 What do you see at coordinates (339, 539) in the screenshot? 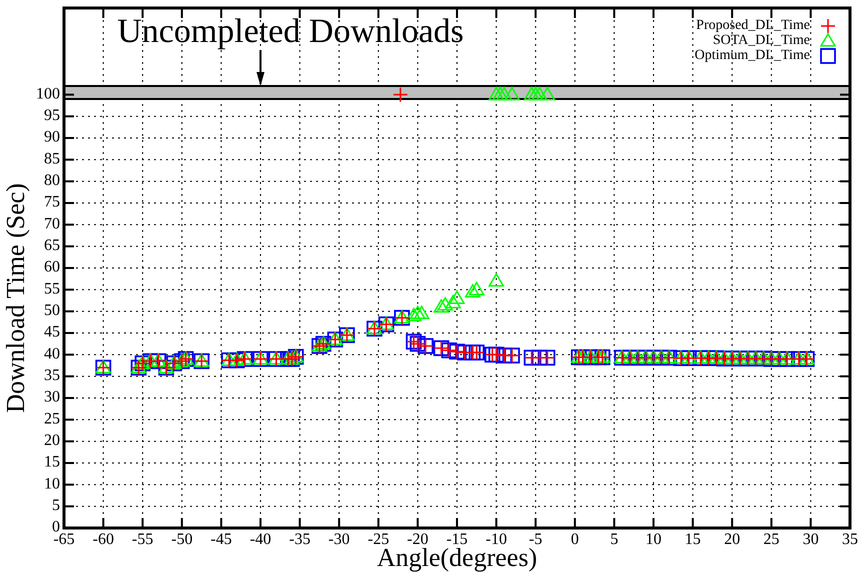
I see `x-tick-label: -30` at bounding box center [339, 539].